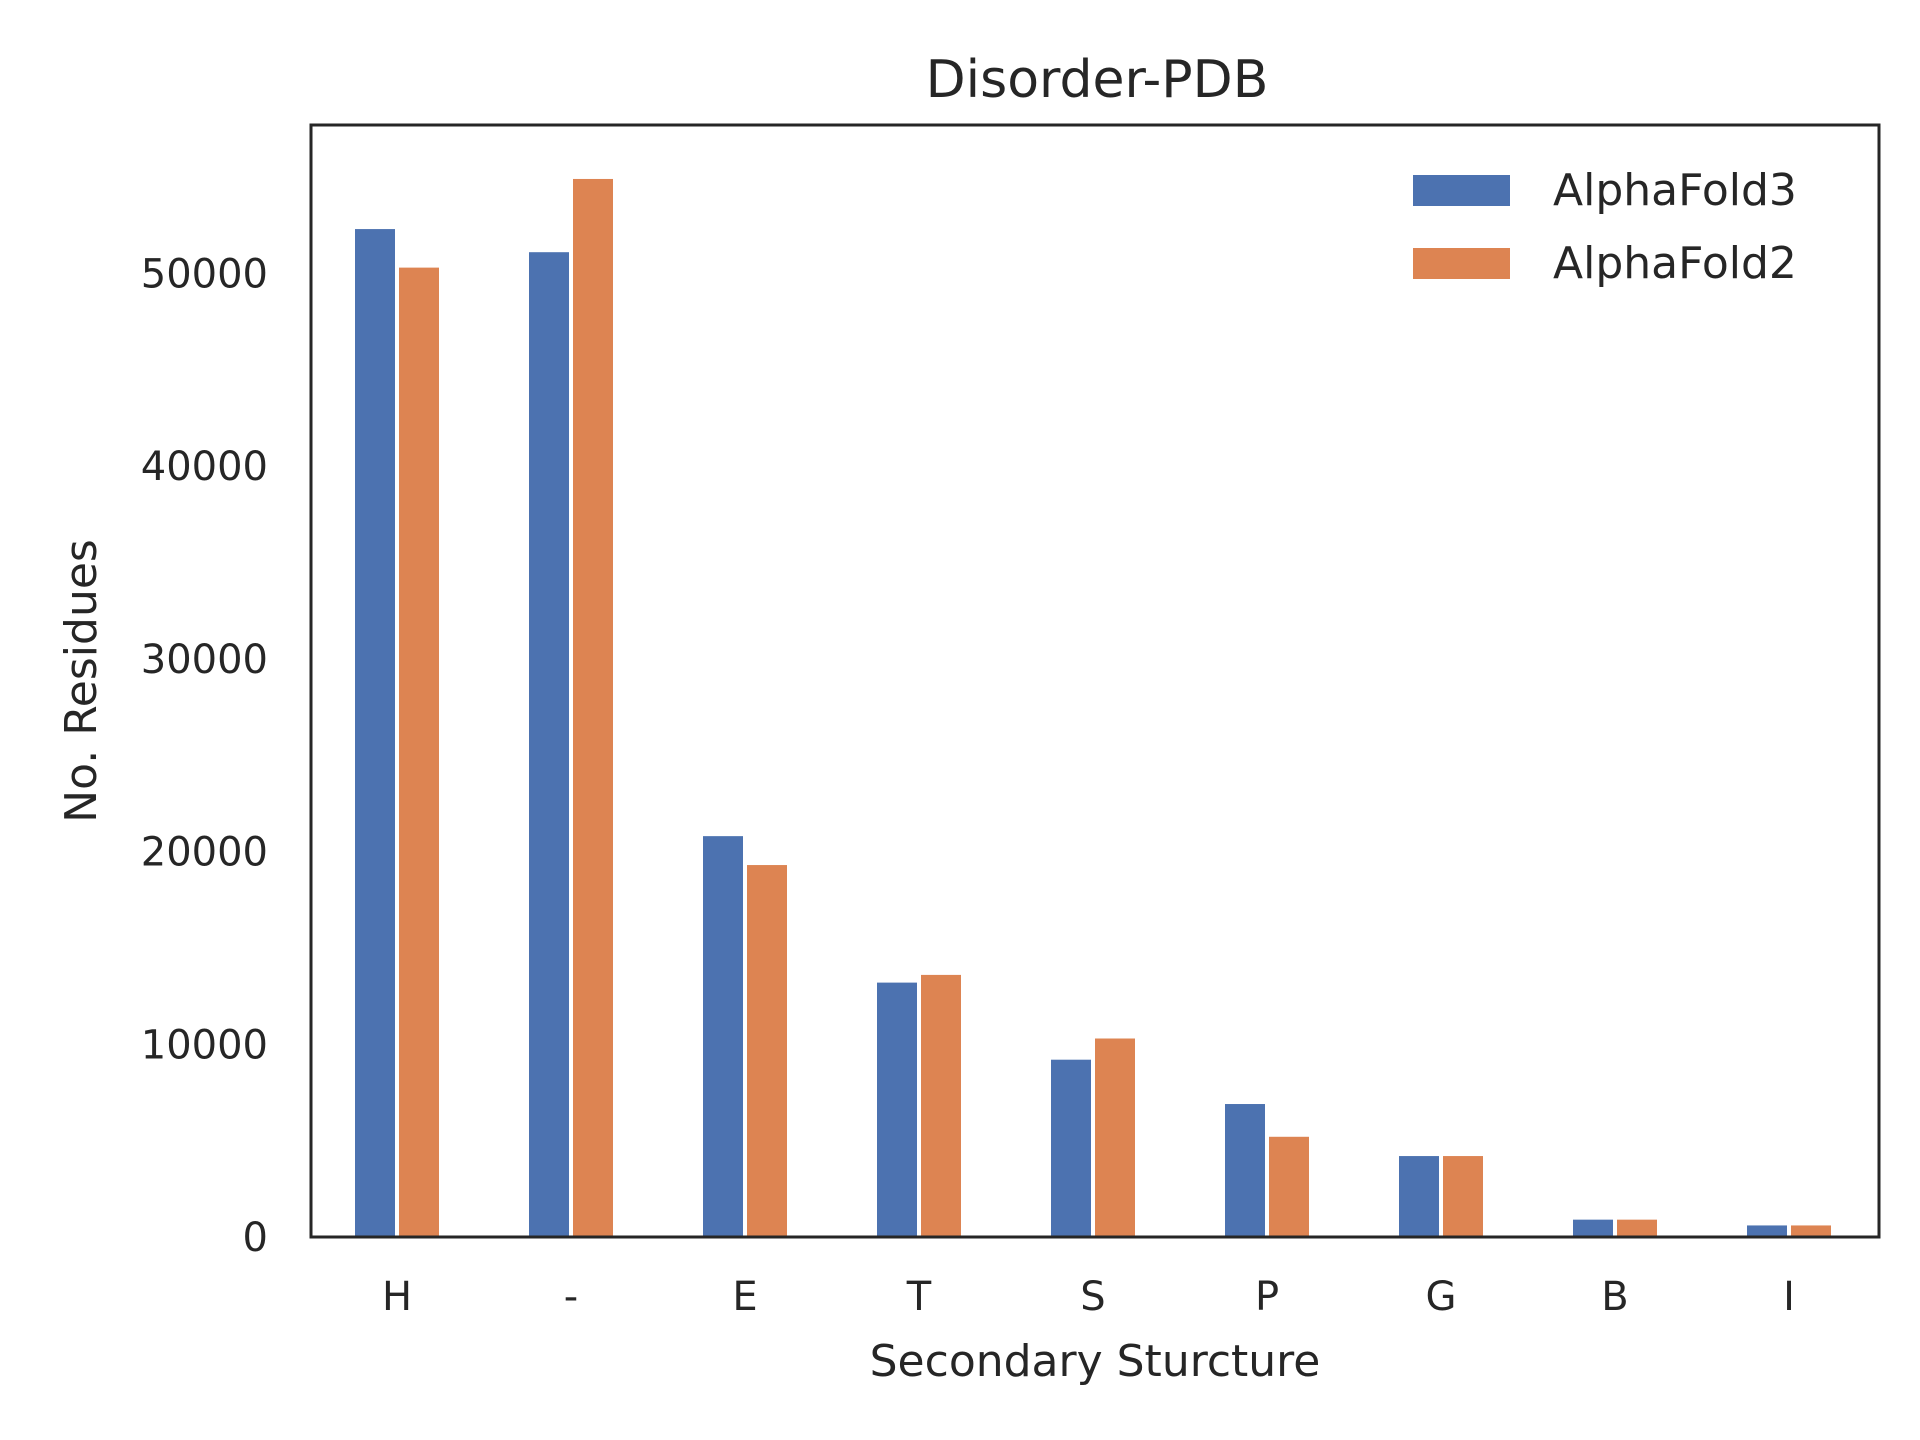 The width and height of the screenshot is (1920, 1440). What do you see at coordinates (571, 1297) in the screenshot?
I see `x-tick-label: -` at bounding box center [571, 1297].